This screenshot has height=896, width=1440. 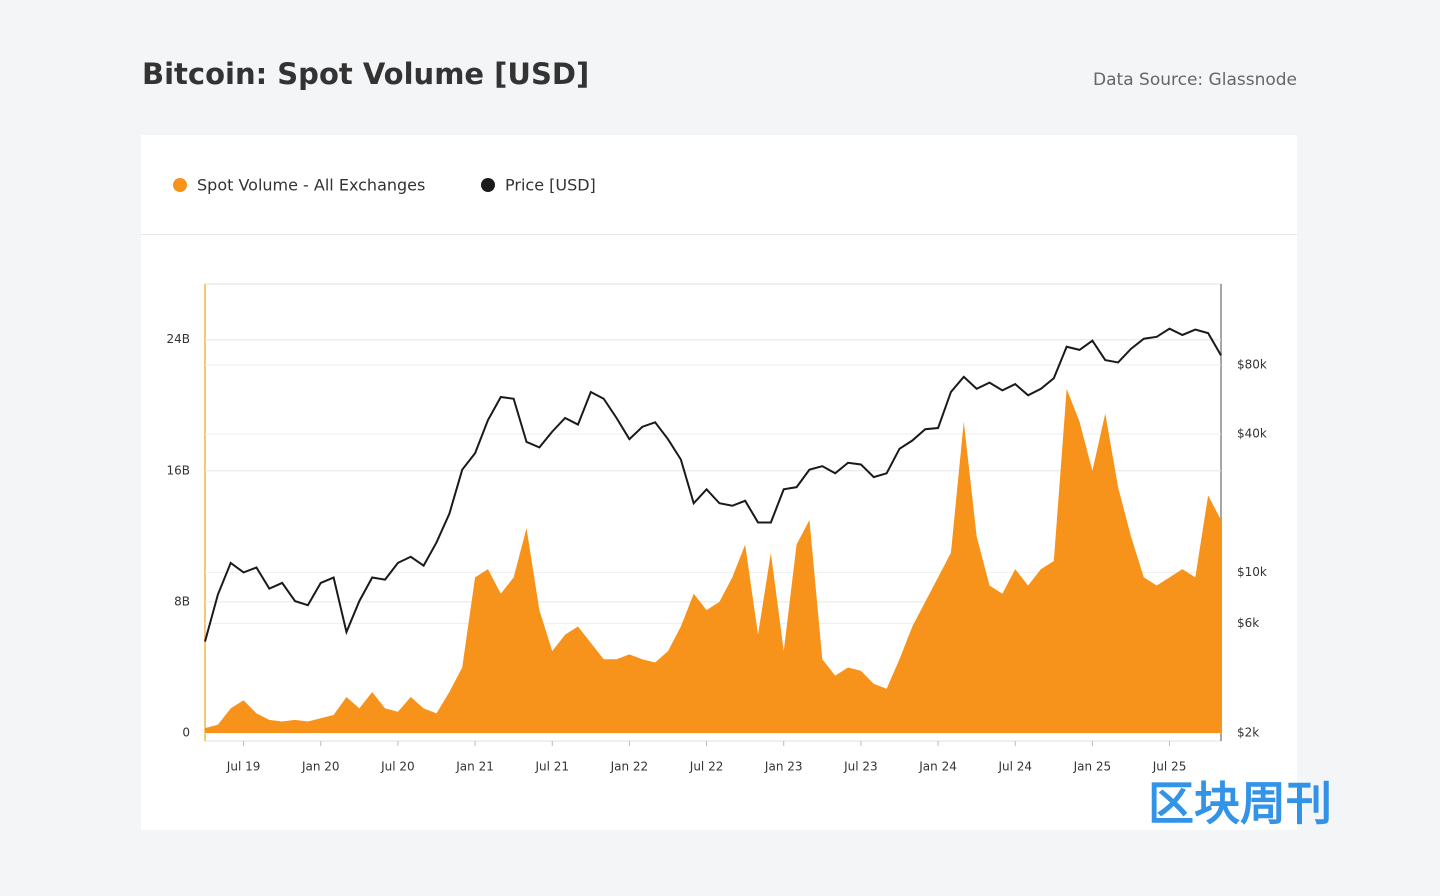 I want to click on y2-tick-label: $80k, so click(x=1252, y=364).